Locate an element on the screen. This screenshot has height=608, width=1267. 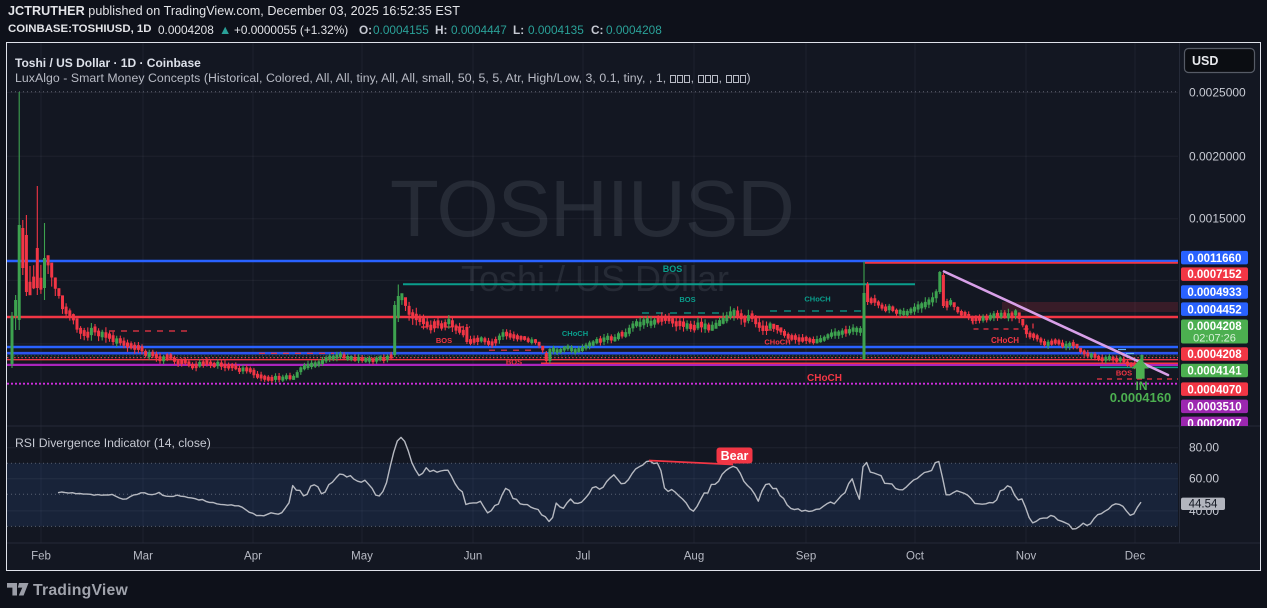
svg-text: 0.0004070 is located at coordinates (1214, 390).